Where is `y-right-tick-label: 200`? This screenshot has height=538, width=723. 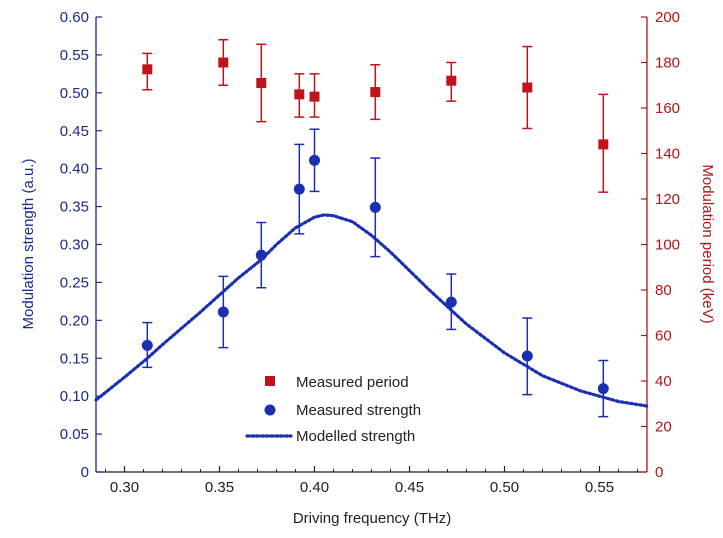 y-right-tick-label: 200 is located at coordinates (667, 17).